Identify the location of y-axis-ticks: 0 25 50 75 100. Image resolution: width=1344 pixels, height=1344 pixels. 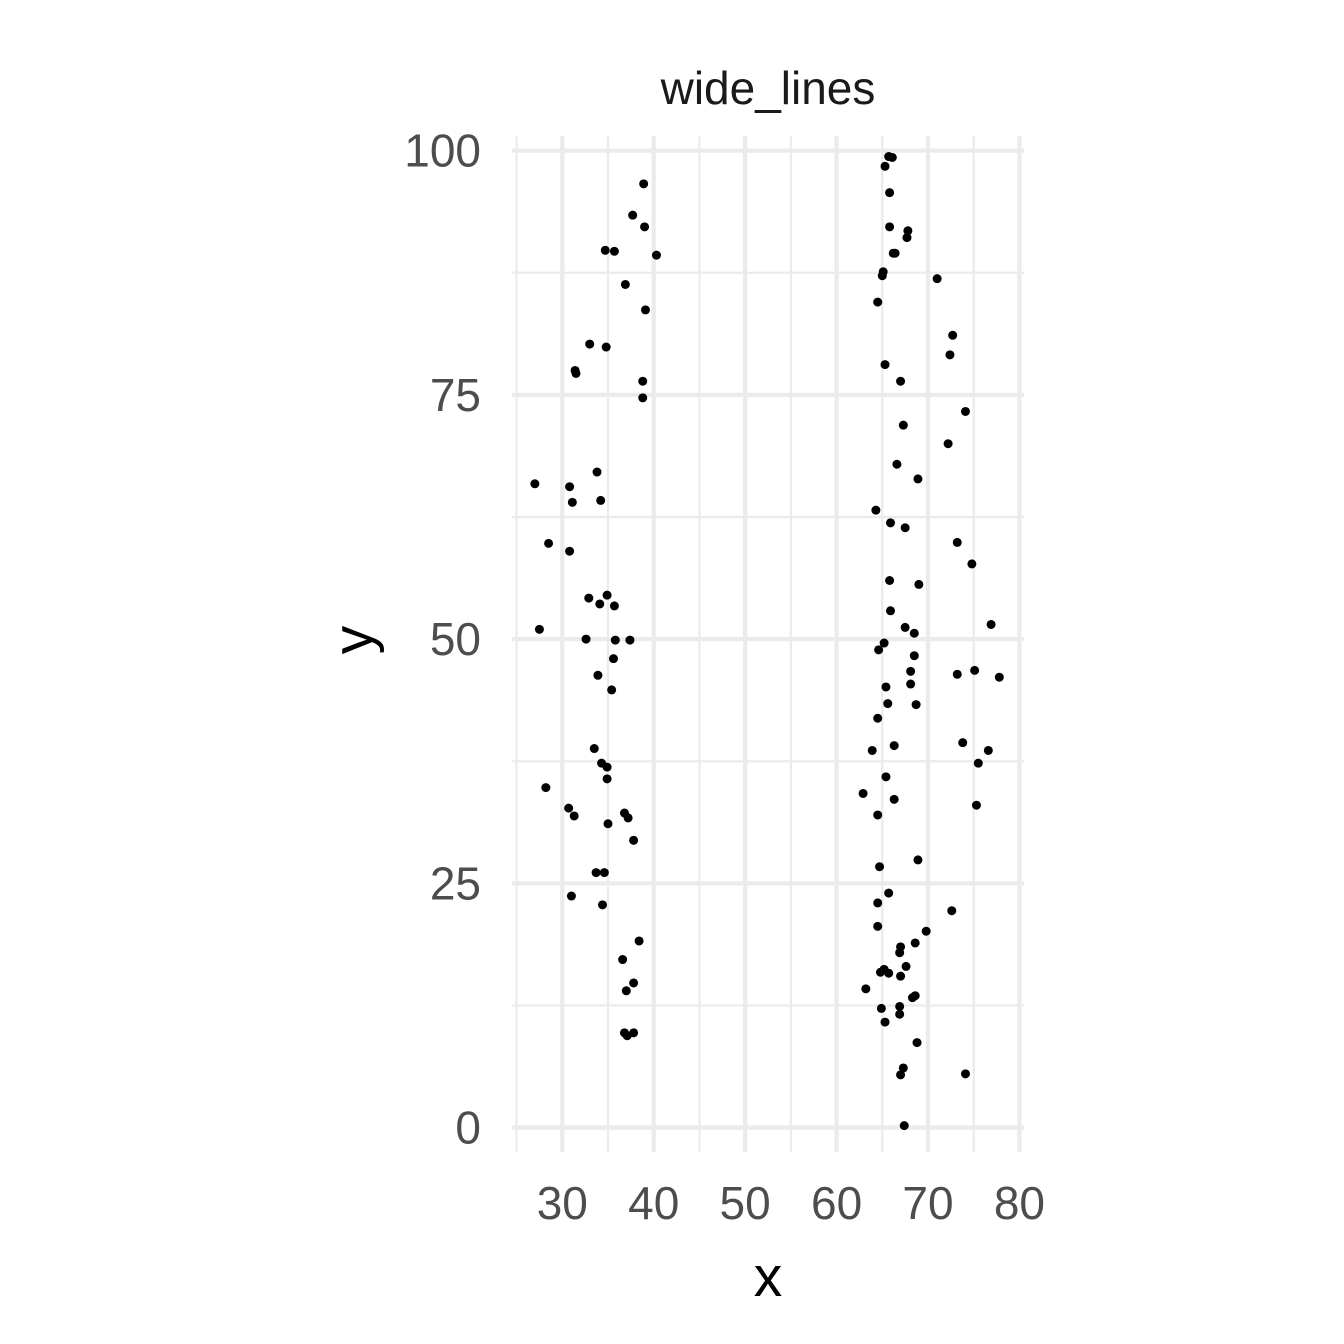
(442, 639).